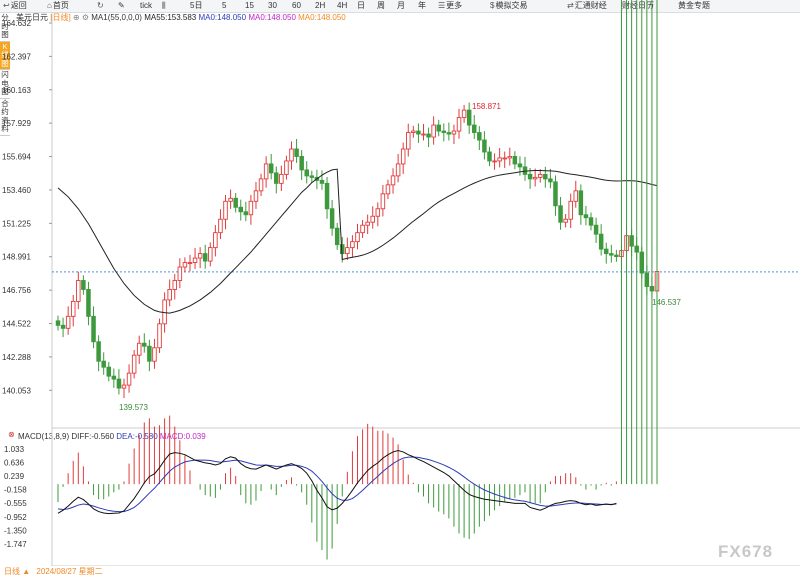 The height and width of the screenshot is (577, 800). Describe the element at coordinates (16, 56) in the screenshot. I see `price-tick-label: 162.397` at that location.